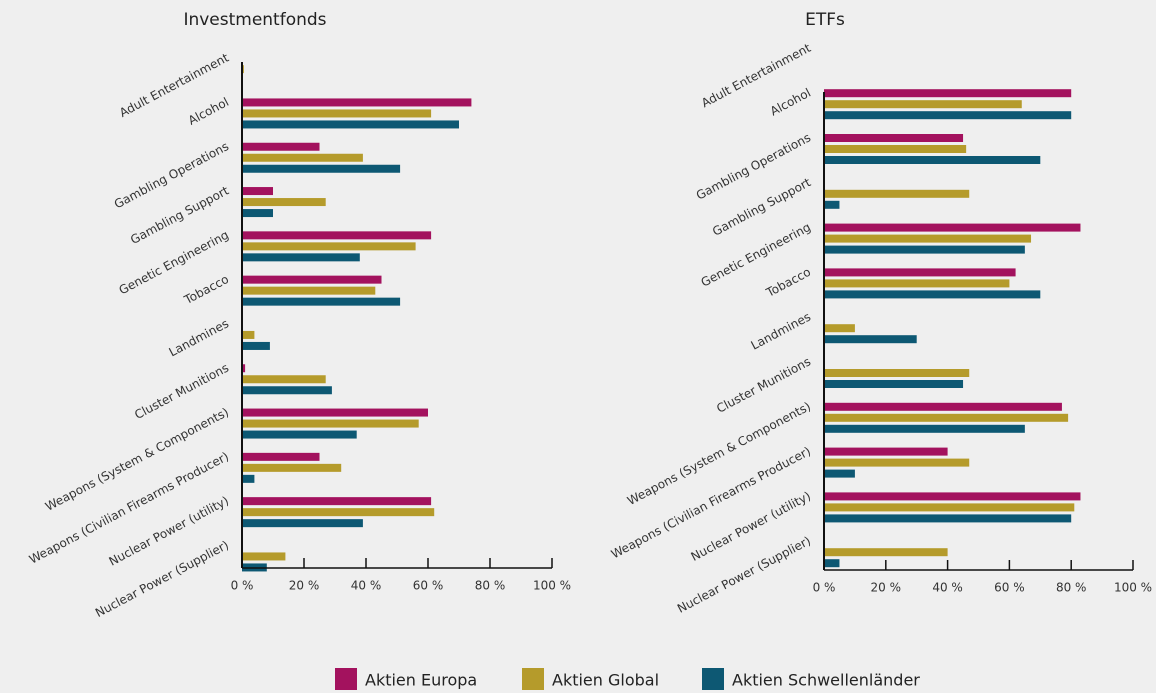 The width and height of the screenshot is (1156, 693). Describe the element at coordinates (254, 20) in the screenshot. I see `chart-title: Investmentfonds` at that location.